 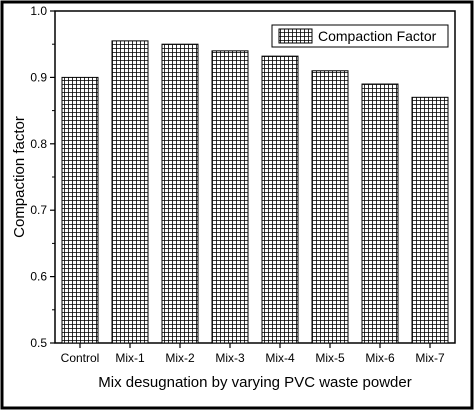 I want to click on x-tick-label: Mix-6, so click(x=380, y=358).